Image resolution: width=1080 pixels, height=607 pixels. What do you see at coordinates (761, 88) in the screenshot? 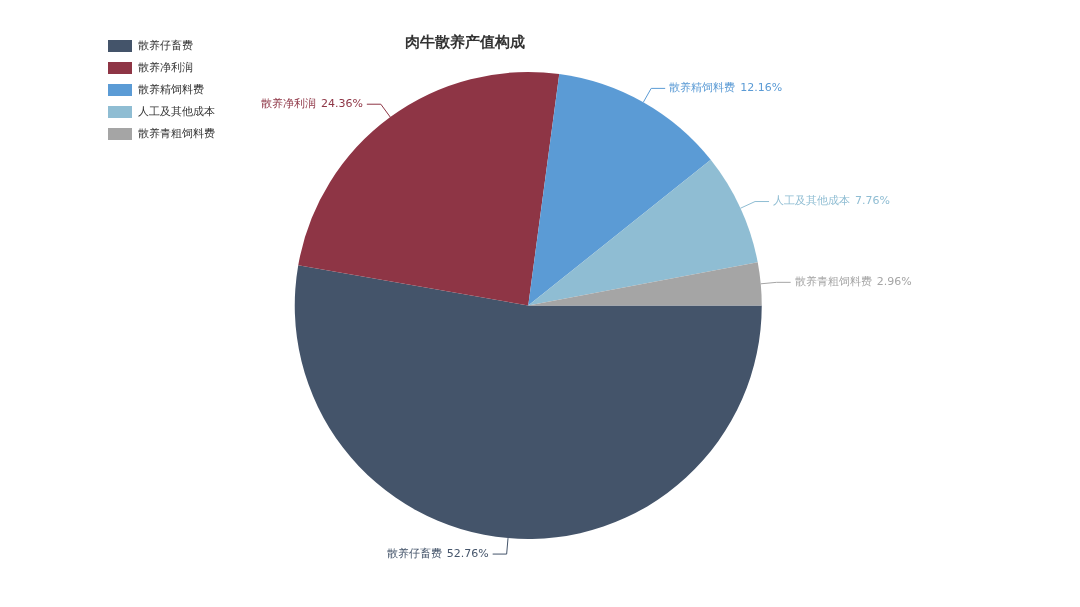
I see `data-label: 12.16%` at bounding box center [761, 88].